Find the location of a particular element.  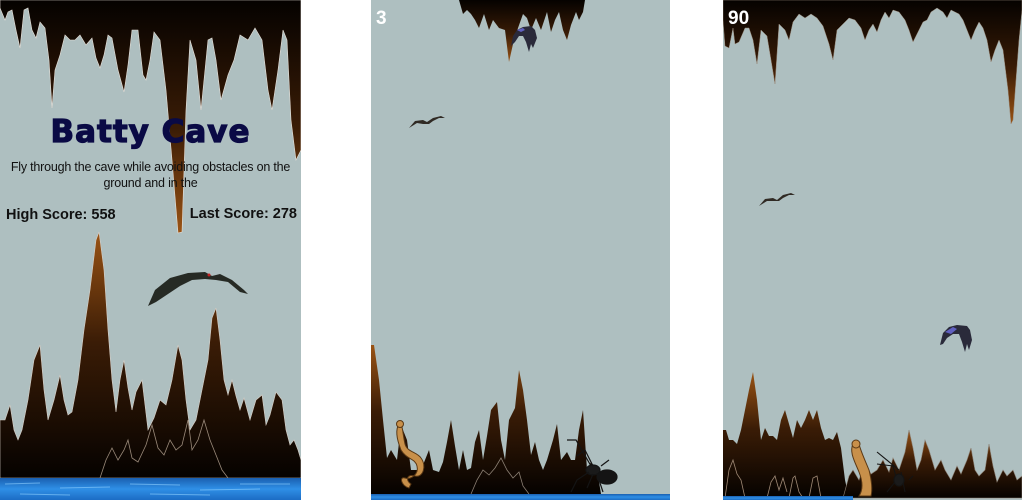

high-score-label: High Score: 558 is located at coordinates (61, 215).